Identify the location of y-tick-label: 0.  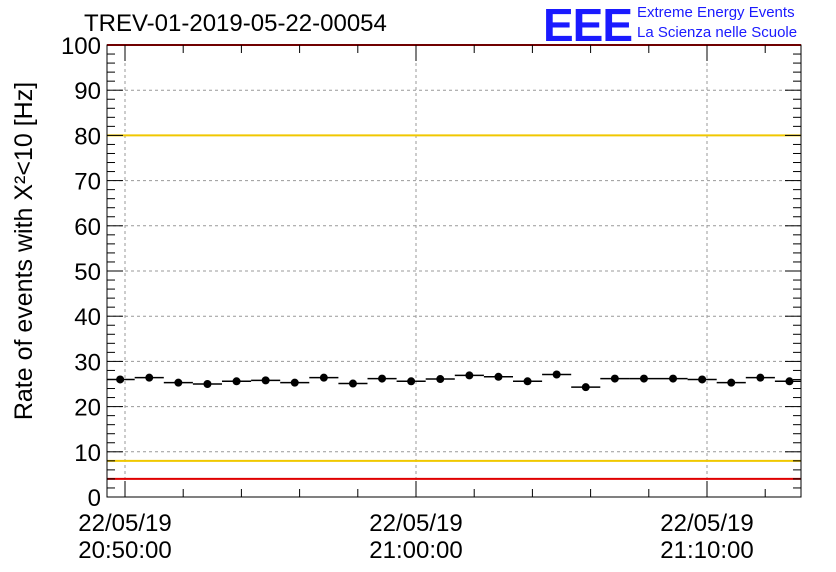
(94, 498).